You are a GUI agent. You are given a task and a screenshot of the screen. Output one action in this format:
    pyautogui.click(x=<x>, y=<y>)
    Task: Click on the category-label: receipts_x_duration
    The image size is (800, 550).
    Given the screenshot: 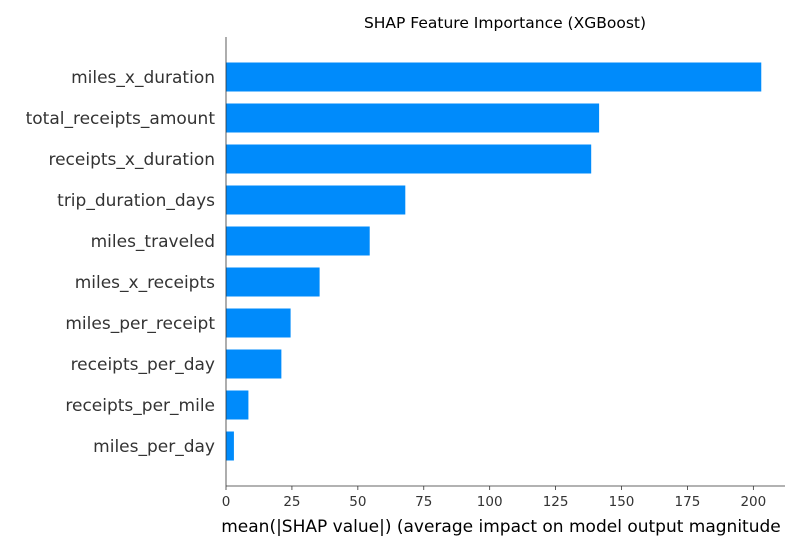 What is the action you would take?
    pyautogui.click(x=131, y=160)
    